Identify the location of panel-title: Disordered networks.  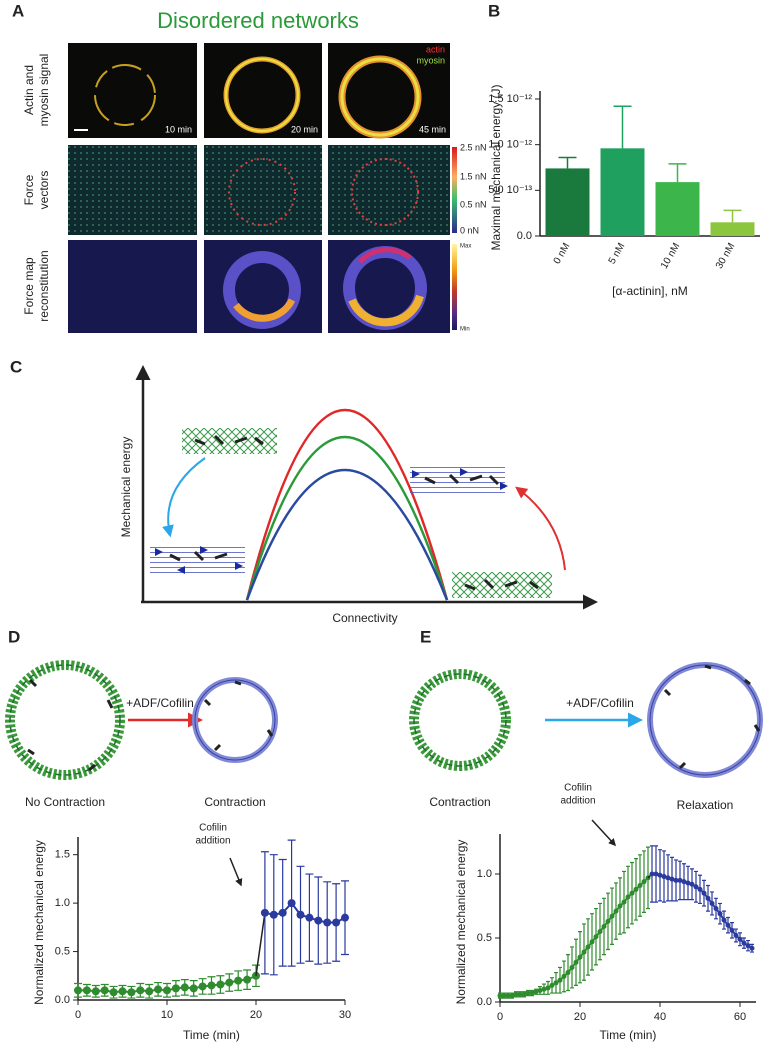
(258, 20).